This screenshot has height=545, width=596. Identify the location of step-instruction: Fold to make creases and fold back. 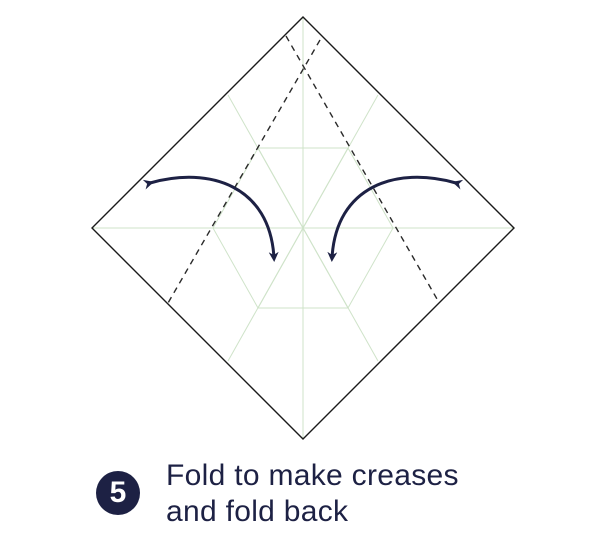
(366, 494).